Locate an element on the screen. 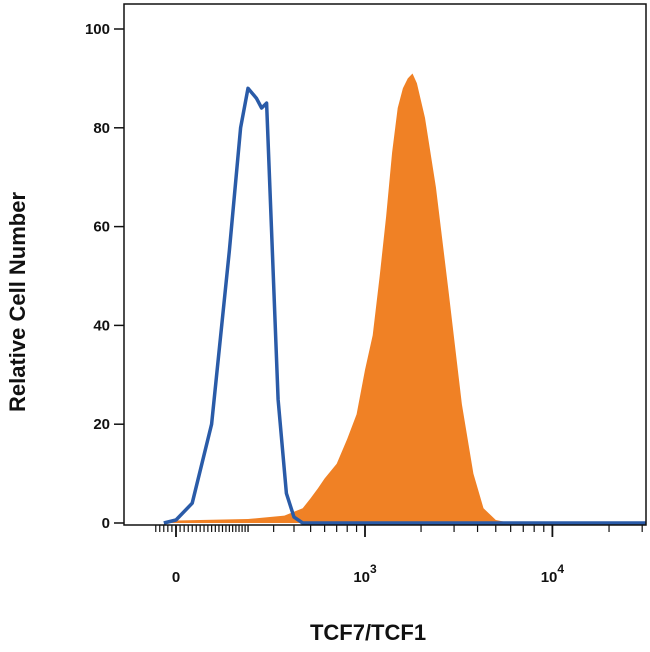 The width and height of the screenshot is (650, 652). x-tick-label: 10⁴ is located at coordinates (553, 574).